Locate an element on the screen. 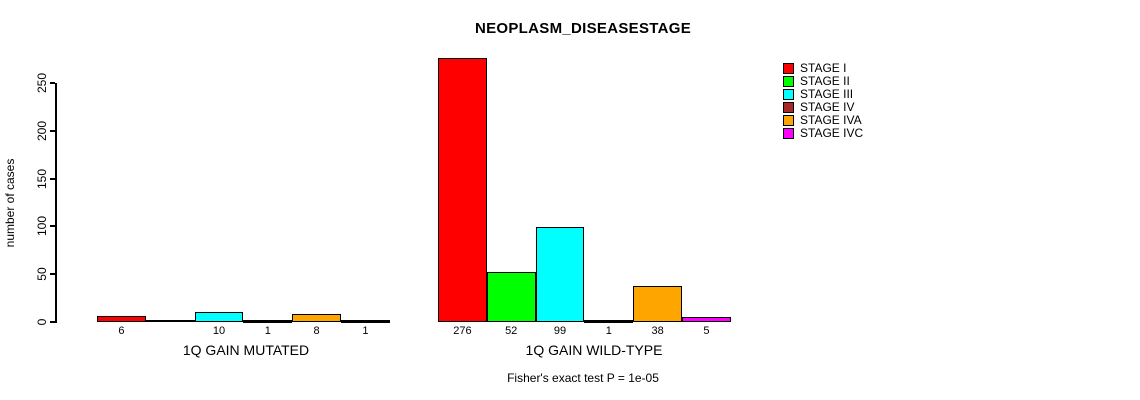 The height and width of the screenshot is (400, 1140). y-axis-tick-label: 150 is located at coordinates (42, 178).